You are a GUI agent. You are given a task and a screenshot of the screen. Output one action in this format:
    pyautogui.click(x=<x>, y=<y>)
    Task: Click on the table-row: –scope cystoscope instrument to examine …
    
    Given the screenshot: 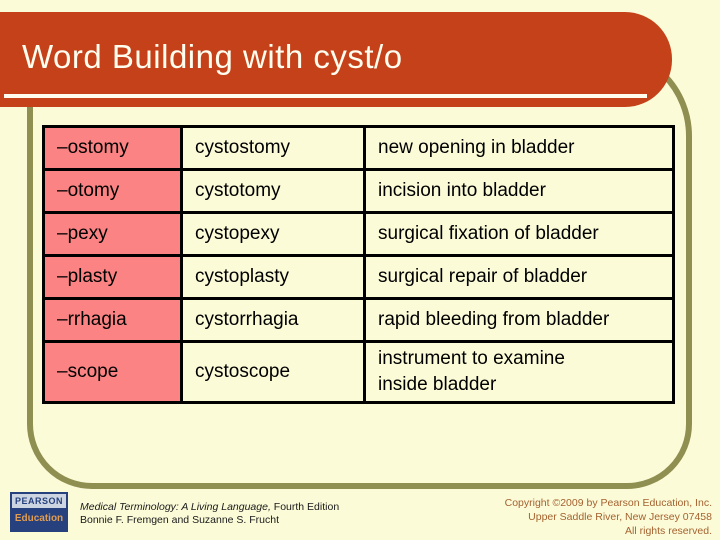 What is the action you would take?
    pyautogui.click(x=358, y=372)
    